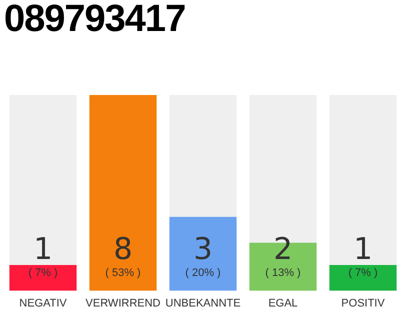  What do you see at coordinates (203, 249) in the screenshot?
I see `annotation: 3` at bounding box center [203, 249].